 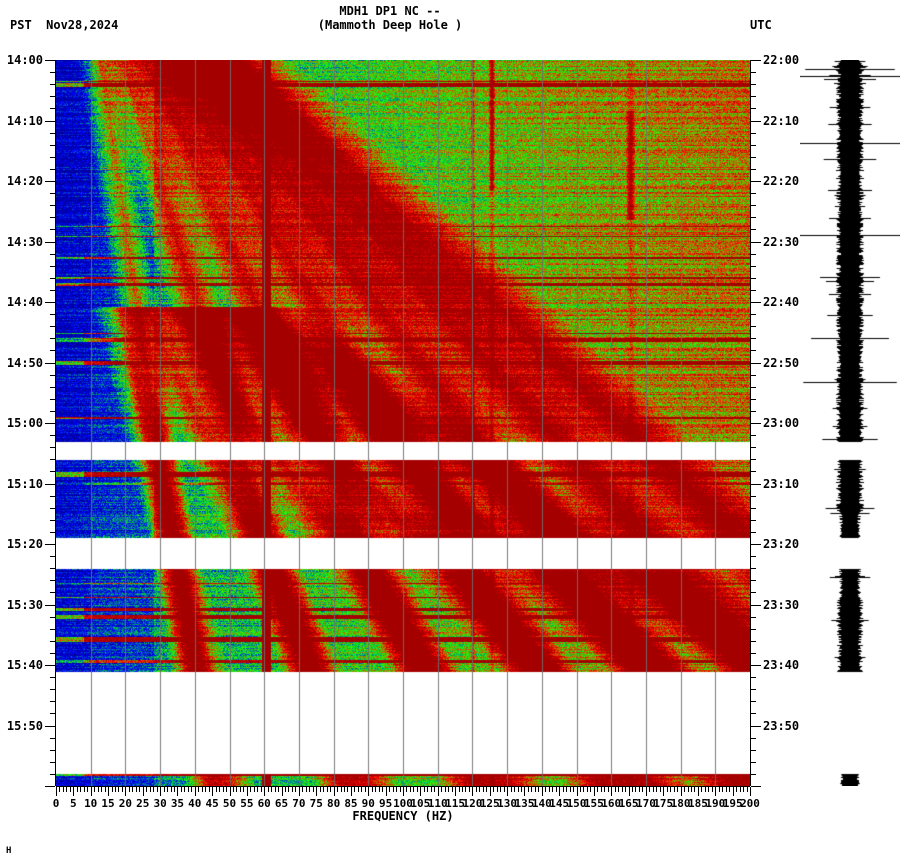 What do you see at coordinates (698, 803) in the screenshot?
I see `x-axis-tick-label: 185` at bounding box center [698, 803].